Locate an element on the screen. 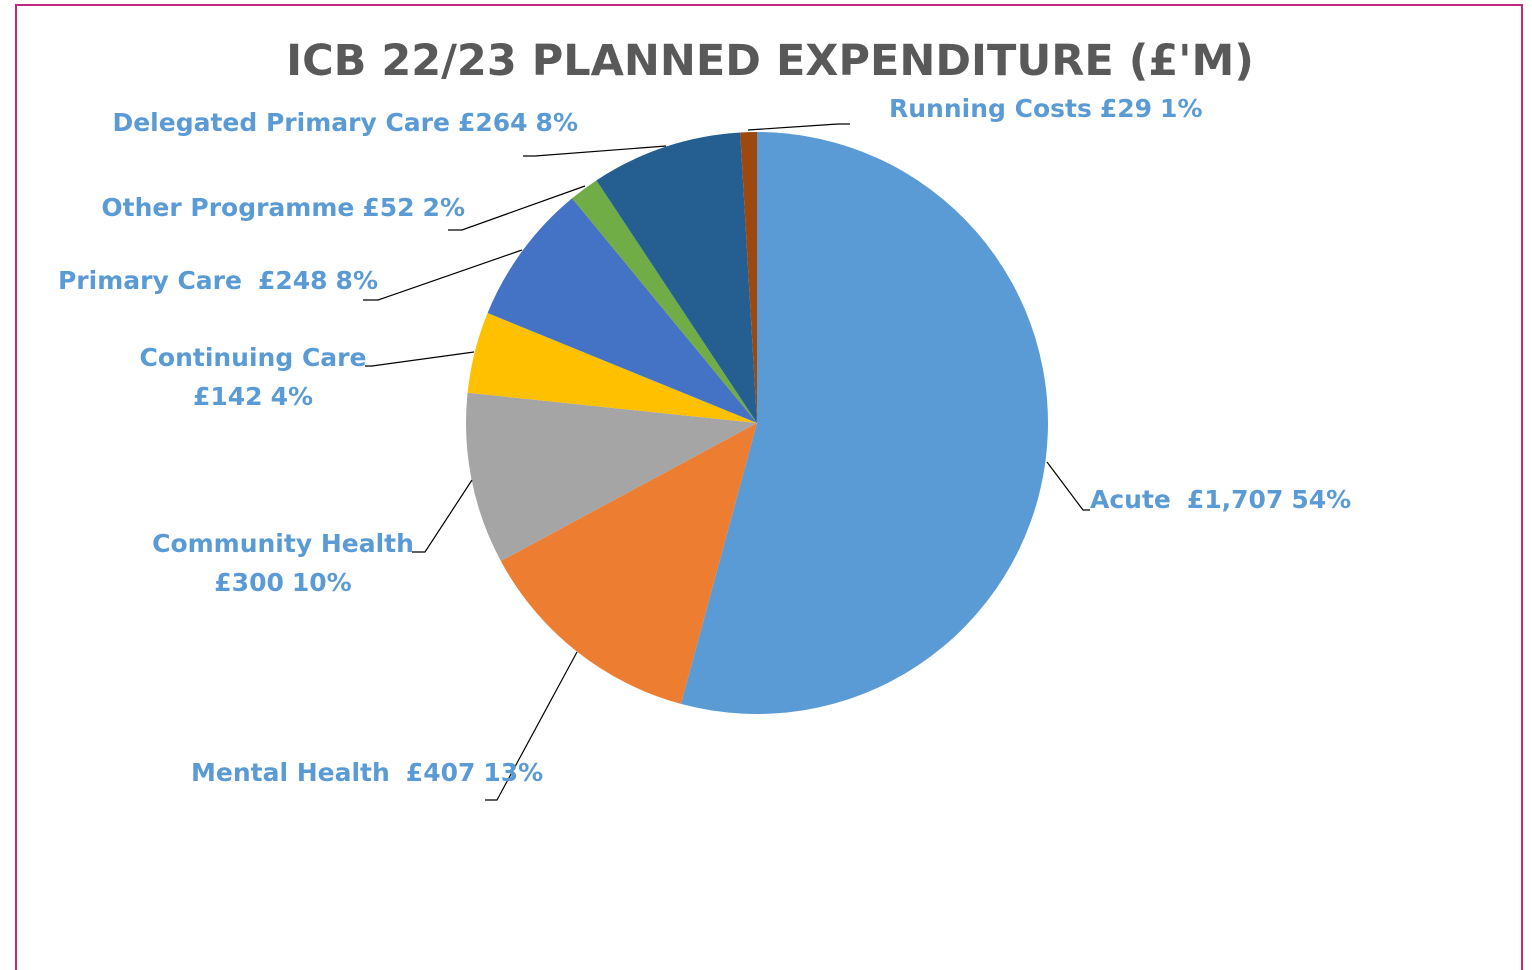 The width and height of the screenshot is (1532, 970). data-label: Acute £1,707 54% is located at coordinates (1220, 499).